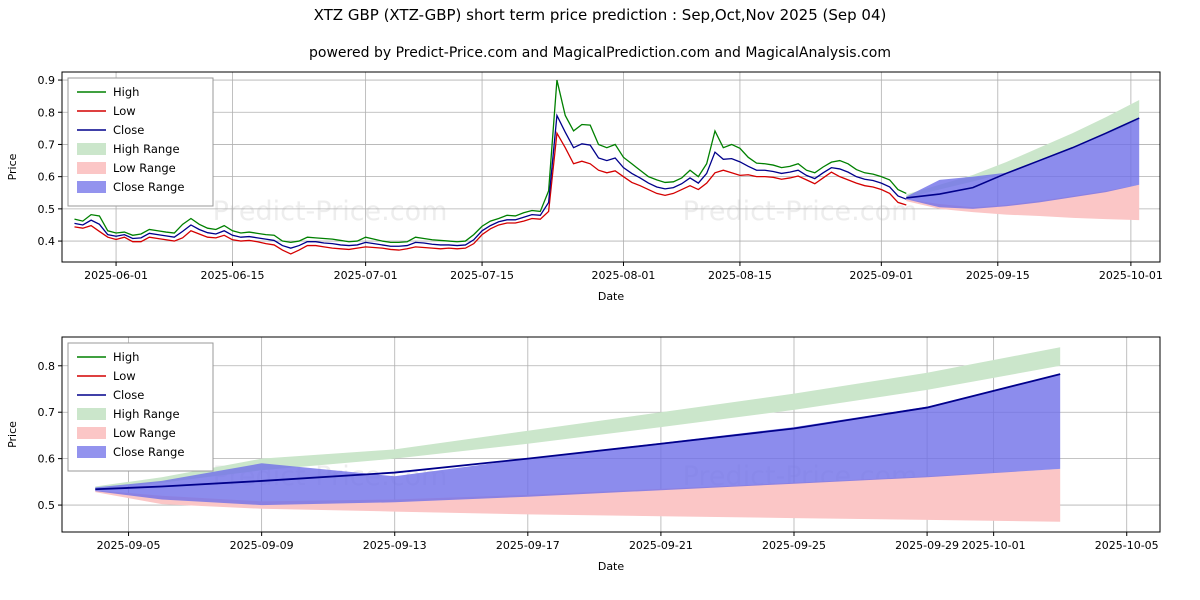 This screenshot has height=600, width=1200. Describe the element at coordinates (262, 545) in the screenshot. I see `x-tick-label: 2025-09-09` at that location.